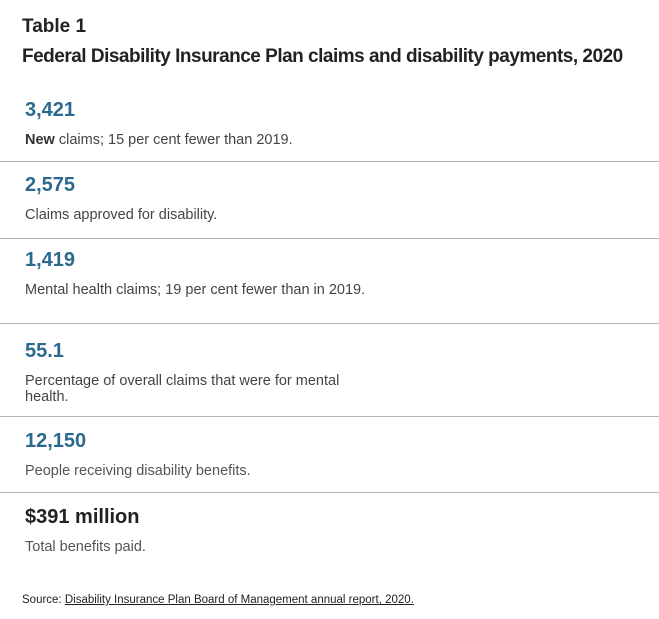  Describe the element at coordinates (173, 140) in the screenshot. I see `stat-description-text: claims; 15 per cent fewer than 2019.` at that location.